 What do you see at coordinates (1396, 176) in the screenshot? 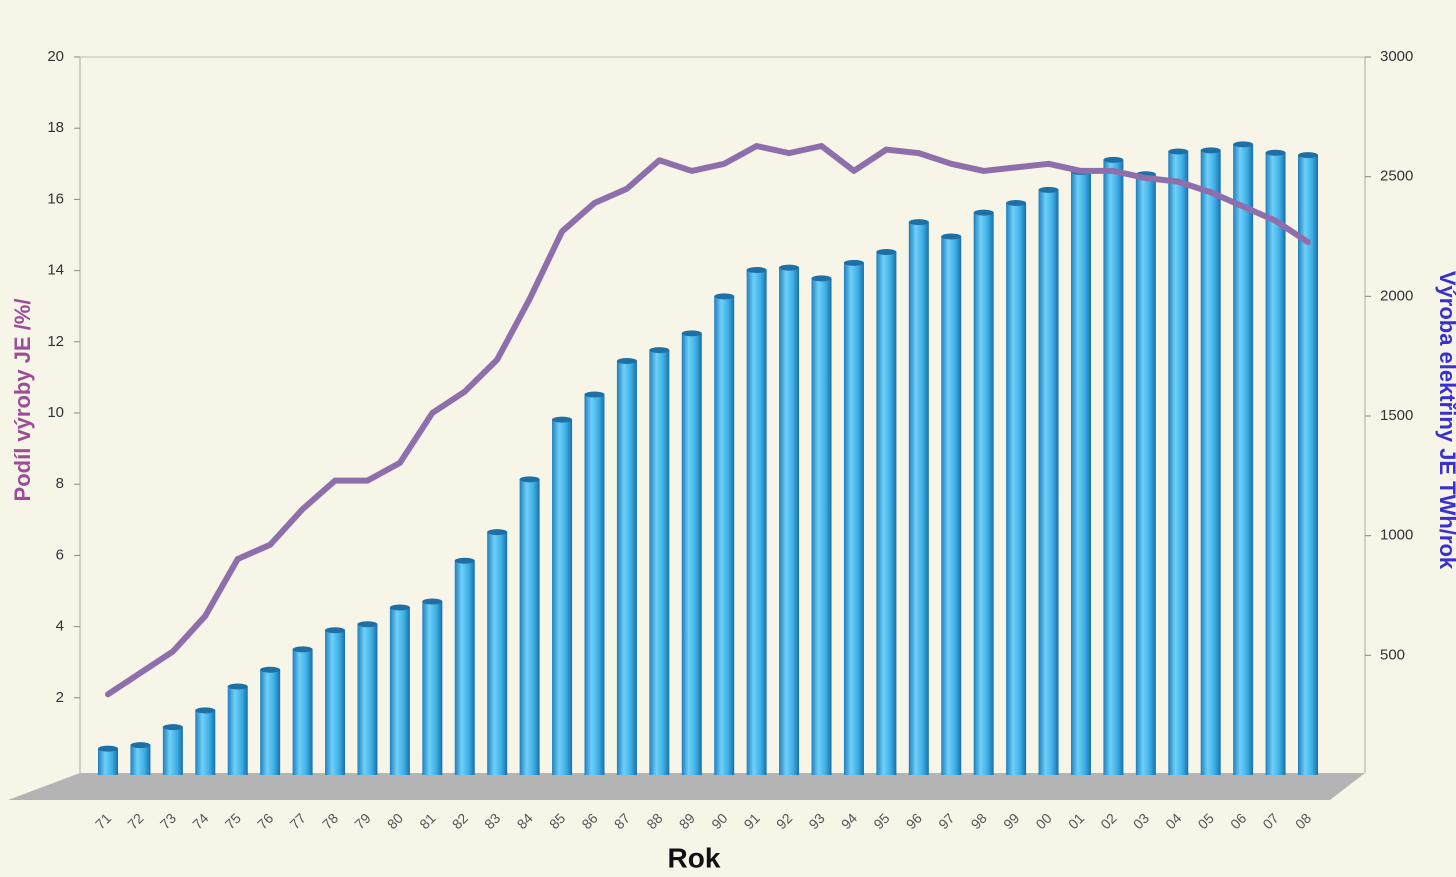
I see `y2-tick-label: 2500` at bounding box center [1396, 176].